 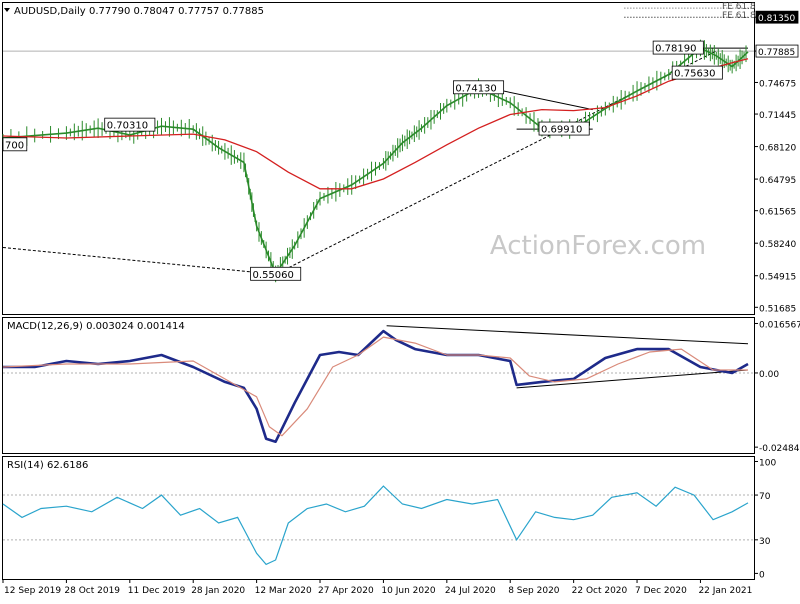 I want to click on price-annotation-label: 0.70310, so click(x=127, y=126).